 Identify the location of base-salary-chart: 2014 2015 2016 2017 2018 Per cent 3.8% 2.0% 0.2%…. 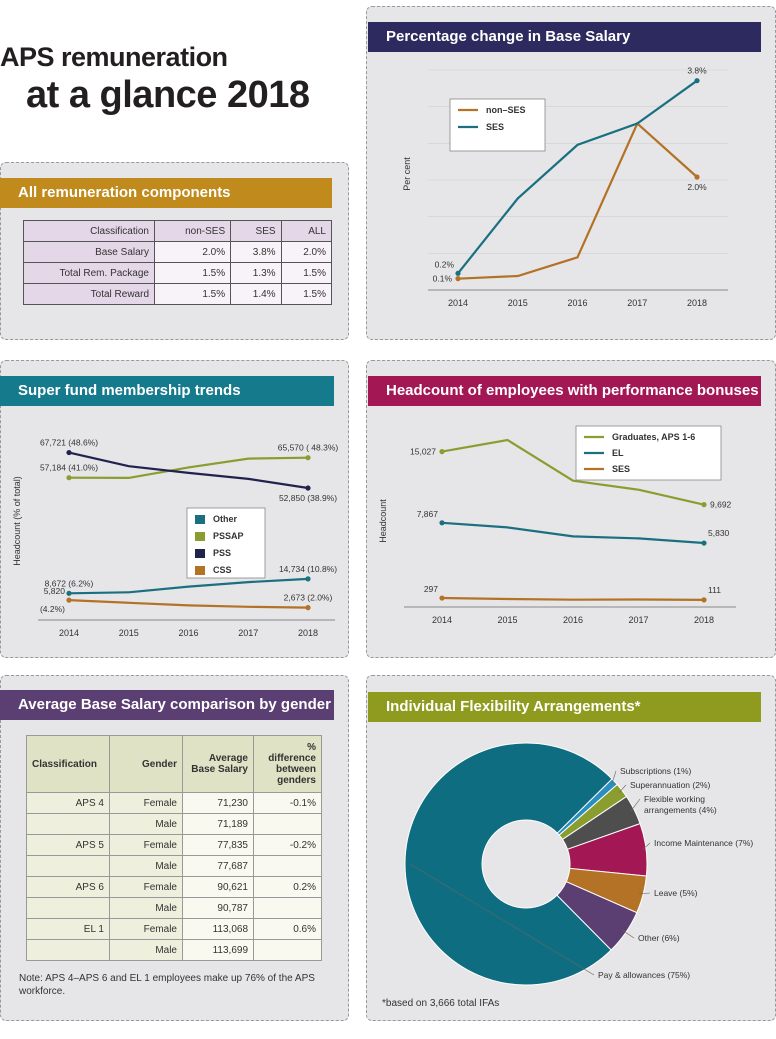
(565, 187).